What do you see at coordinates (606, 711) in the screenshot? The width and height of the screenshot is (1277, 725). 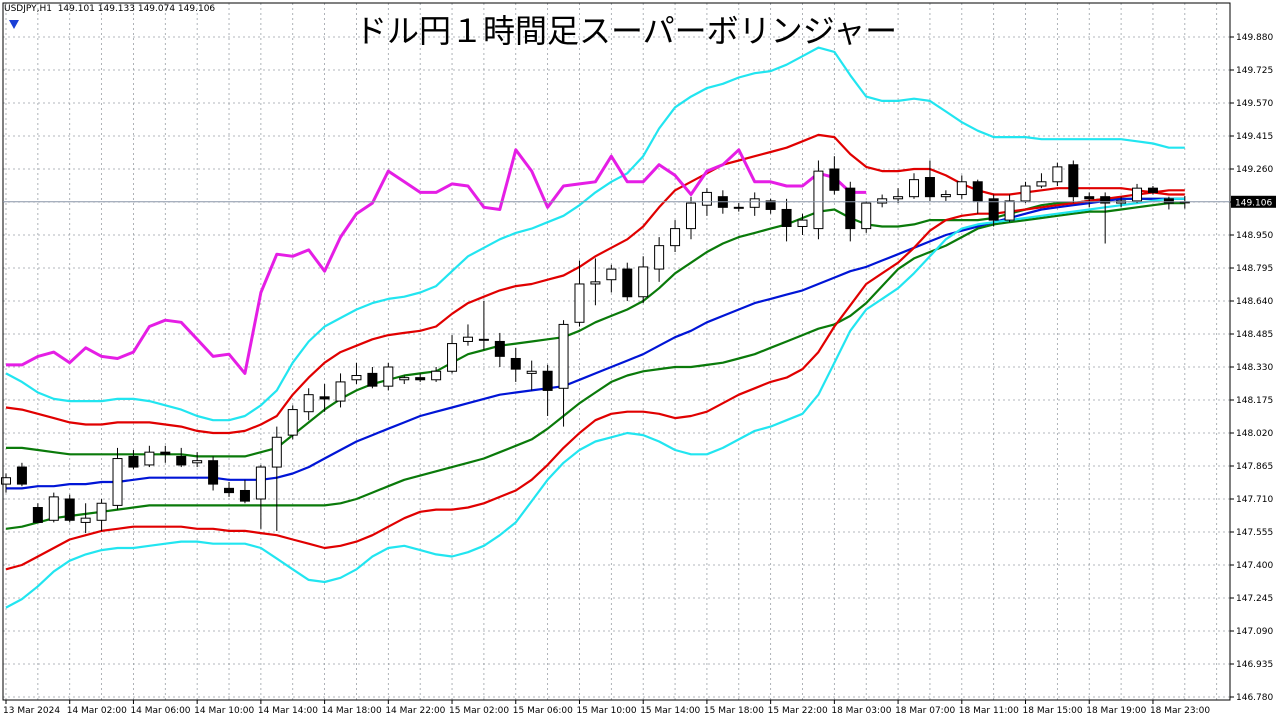 I see `x-tick-label: 15 Mar 10:00` at bounding box center [606, 711].